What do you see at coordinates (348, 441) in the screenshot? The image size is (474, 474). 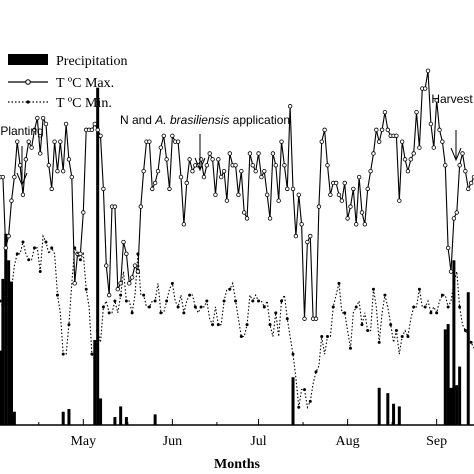 I see `x-tick-label: Aug` at bounding box center [348, 441].